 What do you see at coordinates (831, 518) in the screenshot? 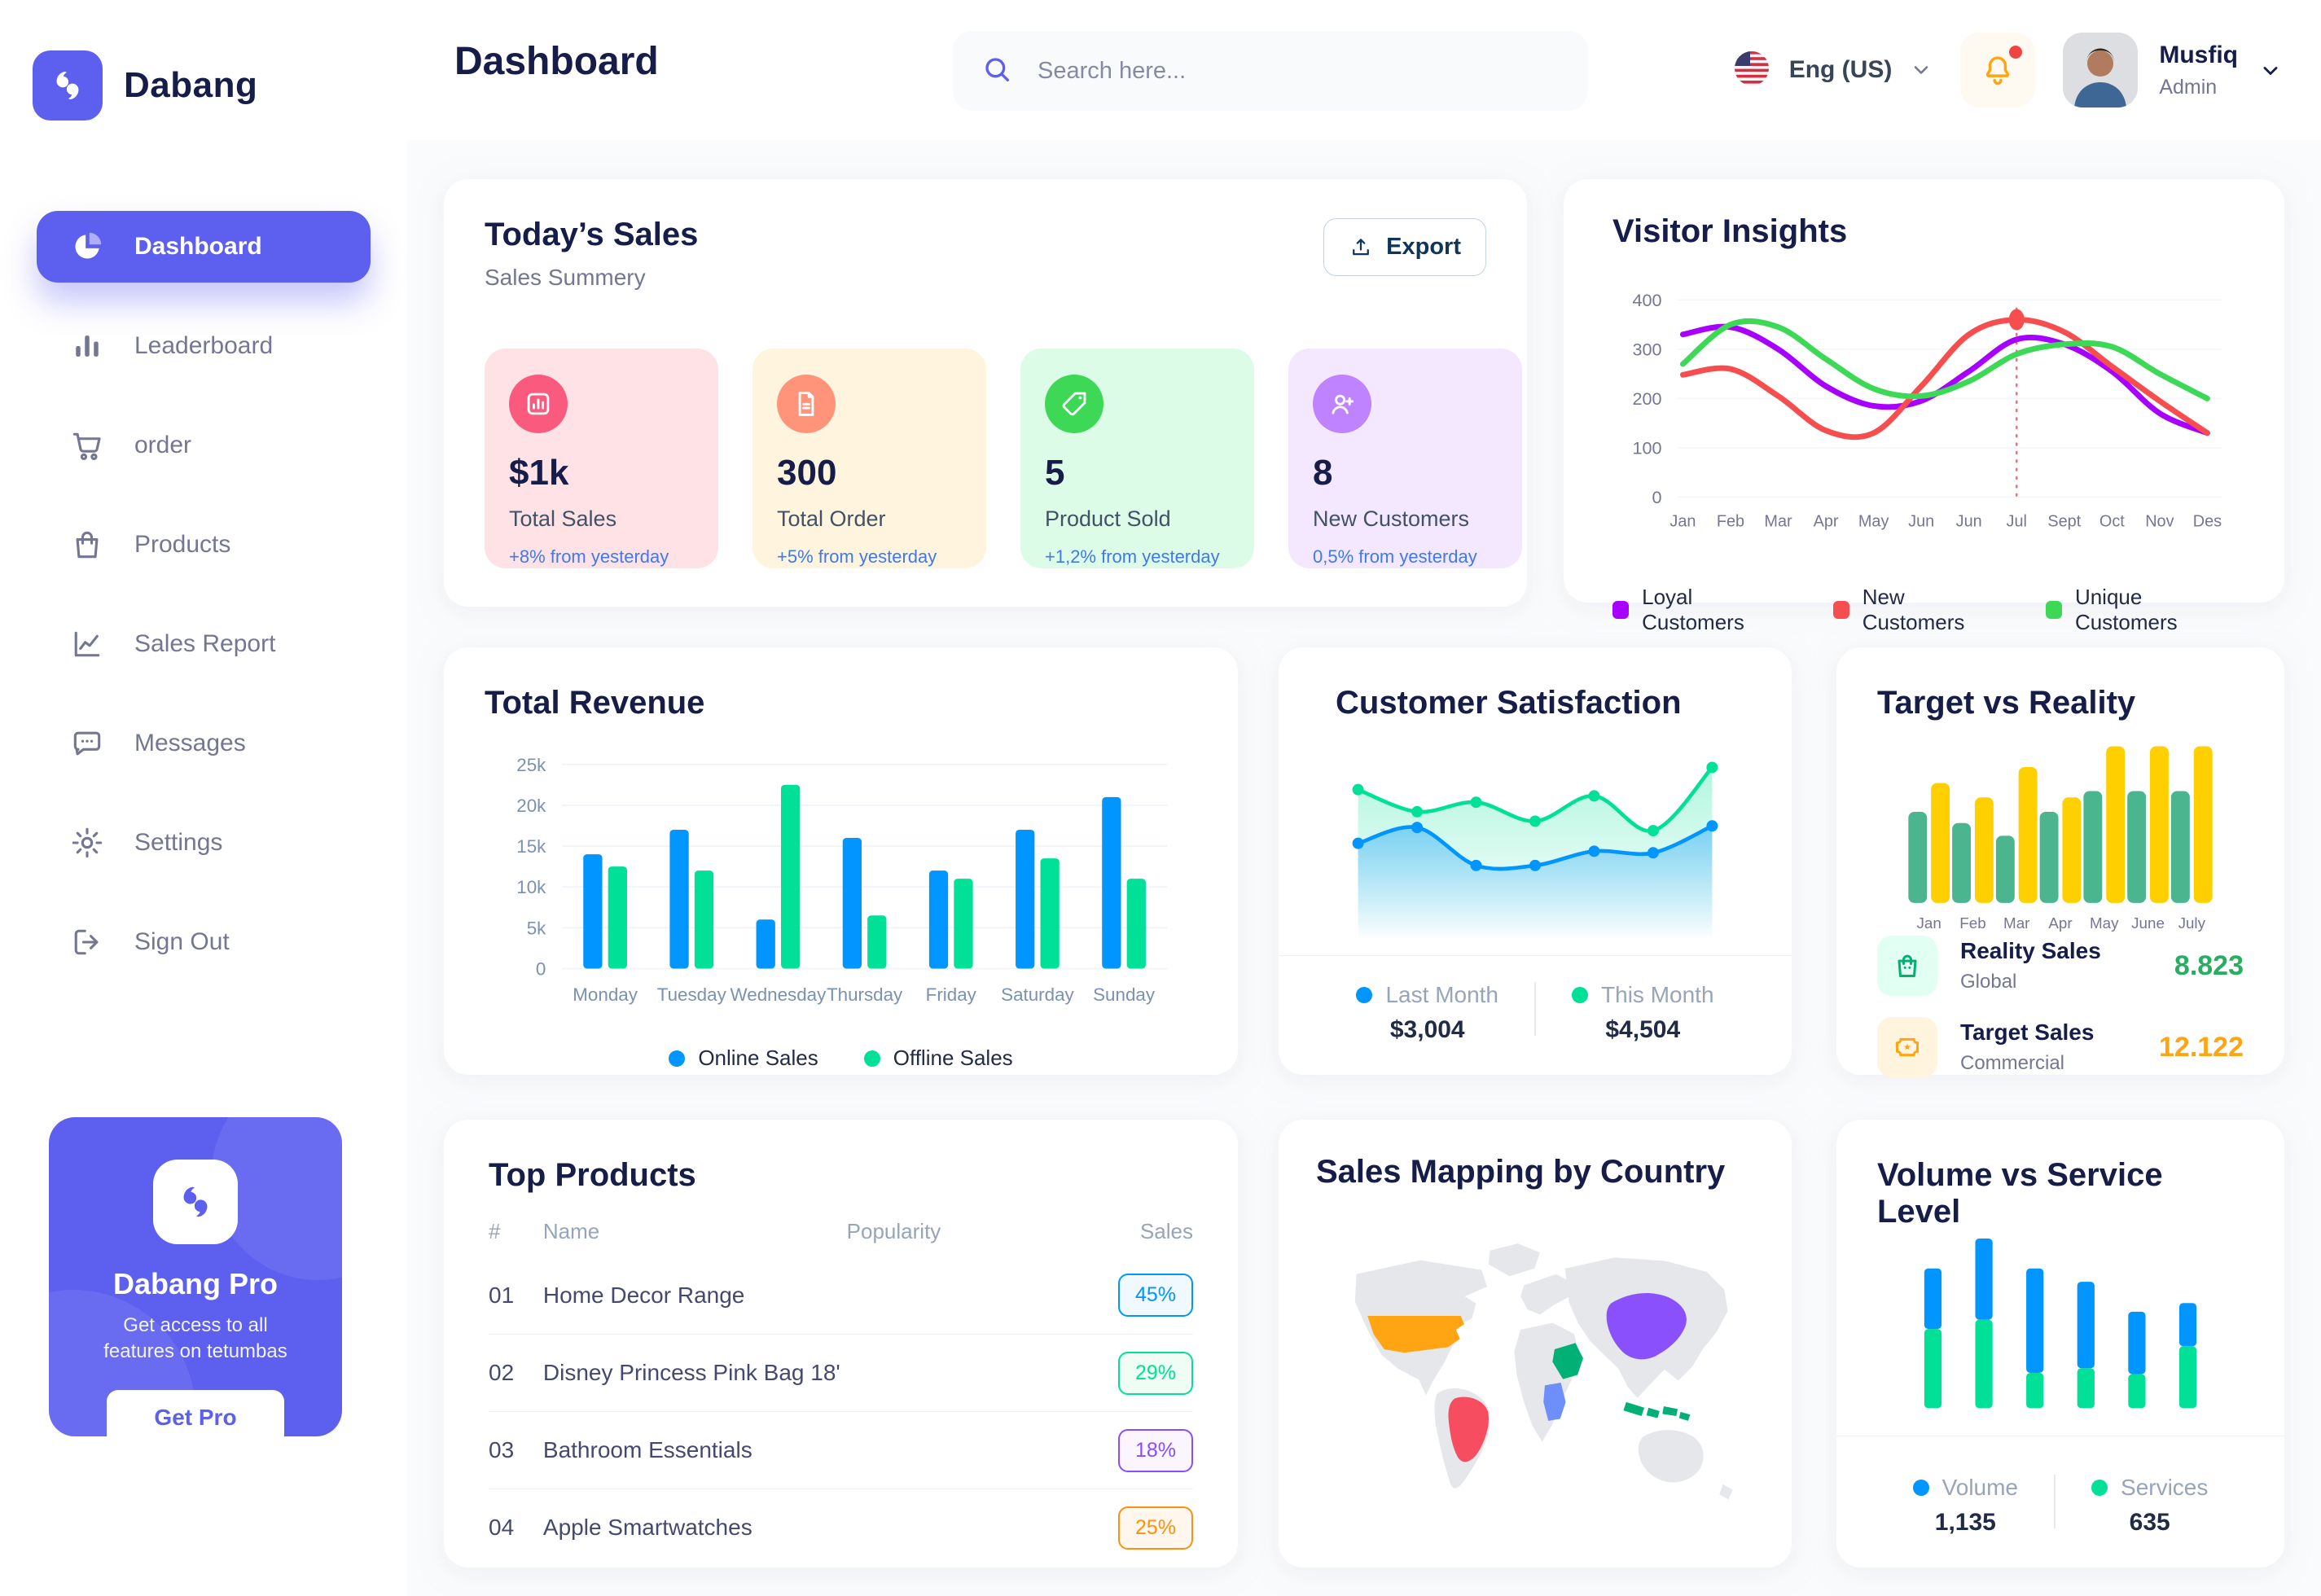
I see `metric-label: Total Order` at bounding box center [831, 518].